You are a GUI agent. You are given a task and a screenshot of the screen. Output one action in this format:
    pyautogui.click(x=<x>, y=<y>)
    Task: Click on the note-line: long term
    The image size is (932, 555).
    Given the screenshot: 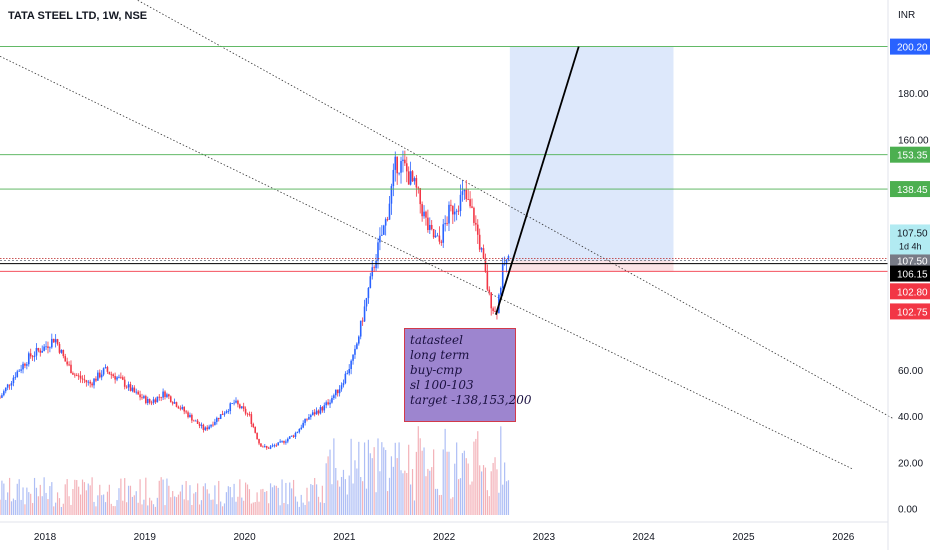 What is the action you would take?
    pyautogui.click(x=440, y=355)
    